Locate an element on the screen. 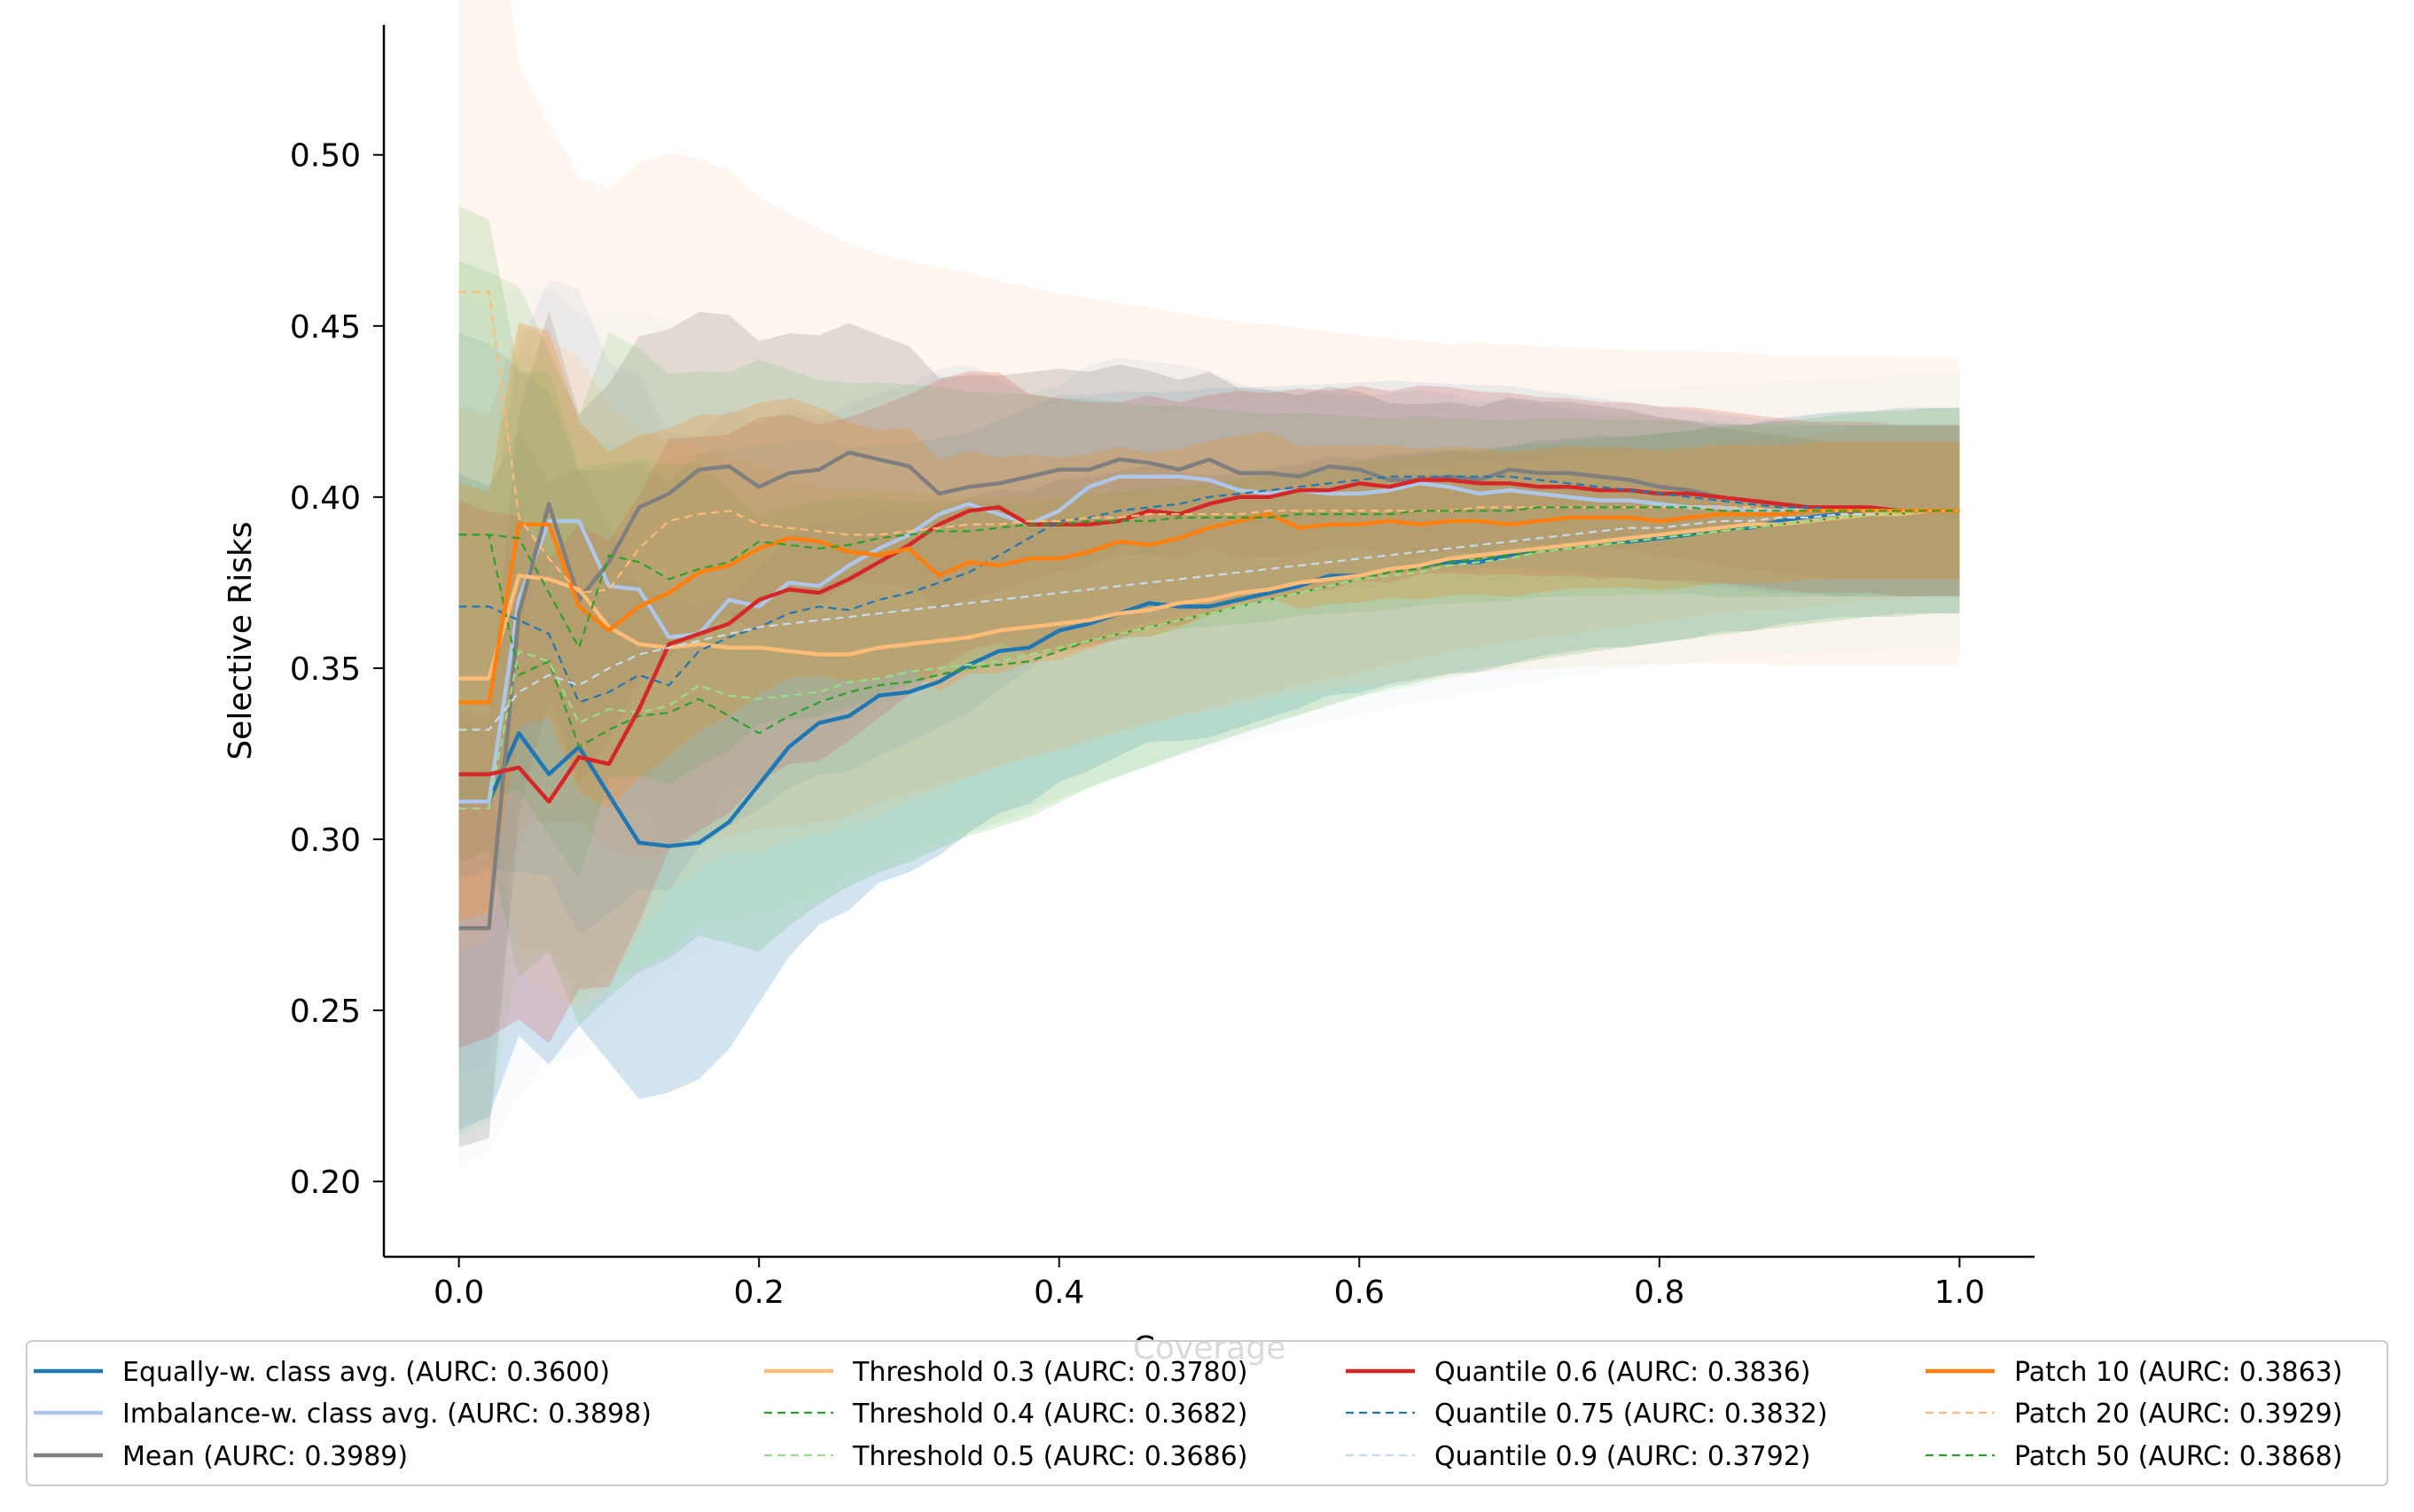 The width and height of the screenshot is (2414, 1512). x-ticks: 0.0 0.2 0.4 0.6 0.8 1.0 is located at coordinates (1209, 1284).